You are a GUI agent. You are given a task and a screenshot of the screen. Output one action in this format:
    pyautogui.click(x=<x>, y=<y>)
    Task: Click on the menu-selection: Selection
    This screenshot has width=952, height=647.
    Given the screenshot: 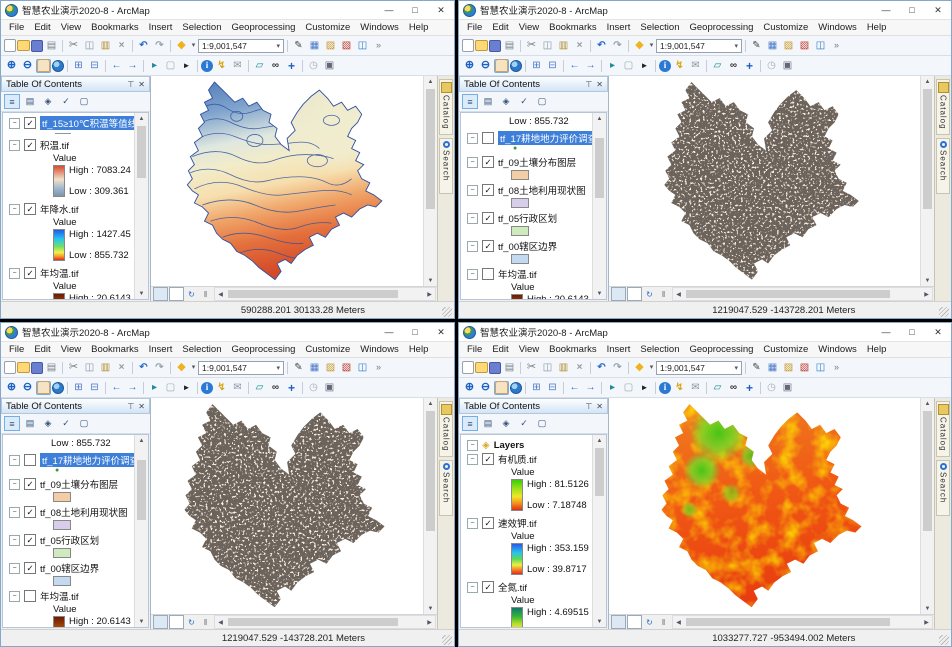 What is the action you would take?
    pyautogui.click(x=202, y=349)
    